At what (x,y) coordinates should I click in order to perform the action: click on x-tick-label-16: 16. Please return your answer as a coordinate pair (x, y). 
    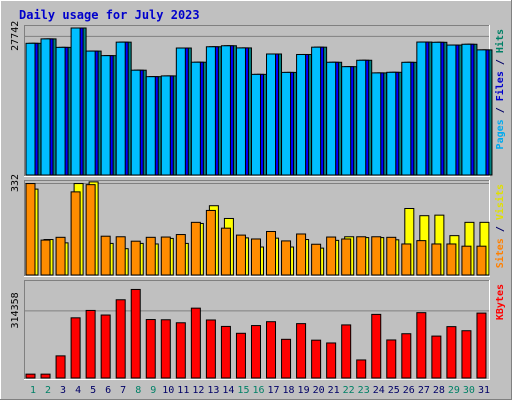
    Looking at the image, I should click on (258, 390).